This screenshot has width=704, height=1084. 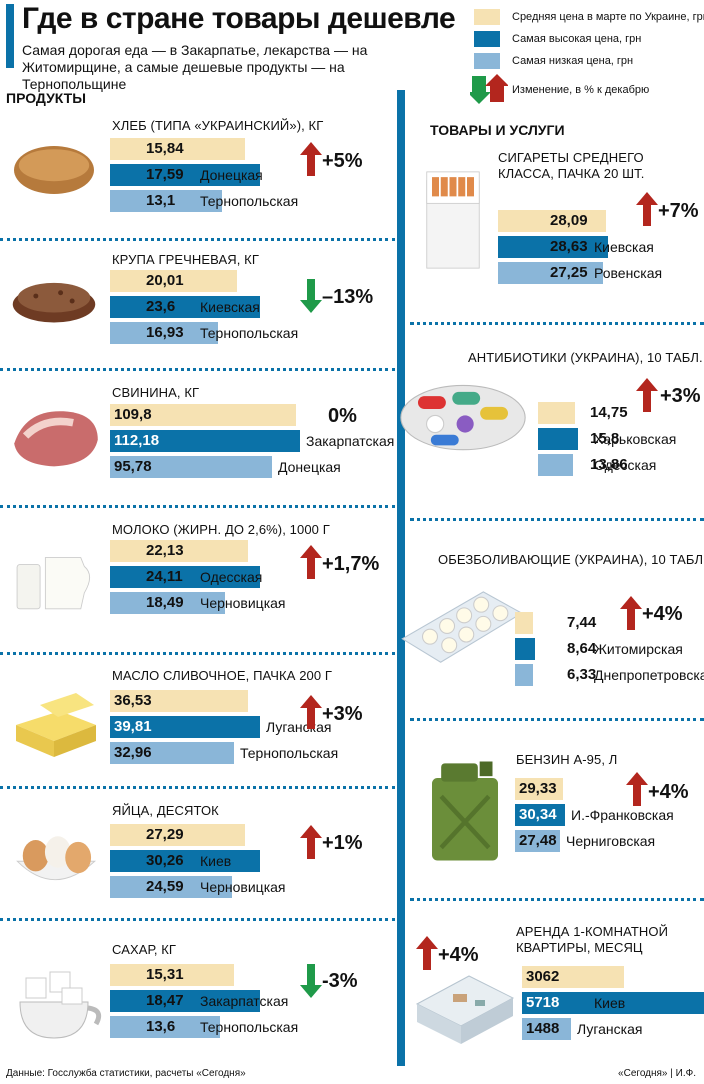 I want to click on region-min: Ровенская, so click(x=628, y=273).